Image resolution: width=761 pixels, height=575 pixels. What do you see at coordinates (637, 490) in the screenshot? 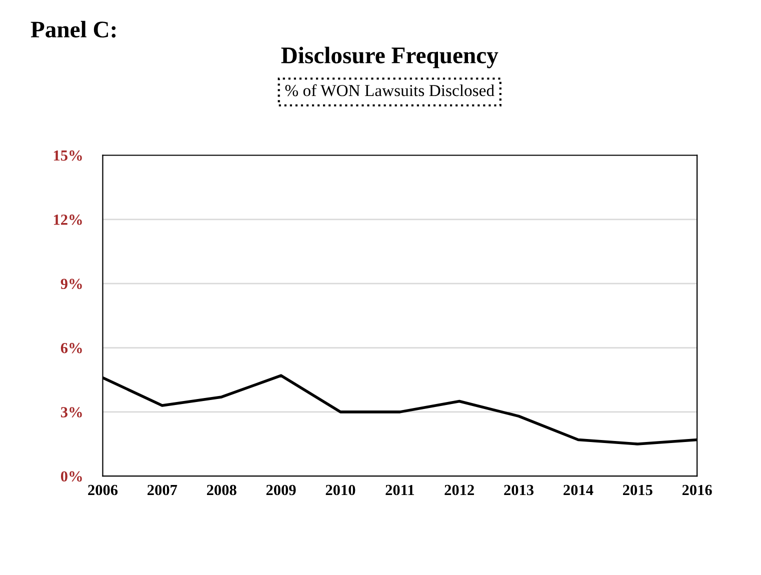
I see `x-tick-label: 2015` at bounding box center [637, 490].